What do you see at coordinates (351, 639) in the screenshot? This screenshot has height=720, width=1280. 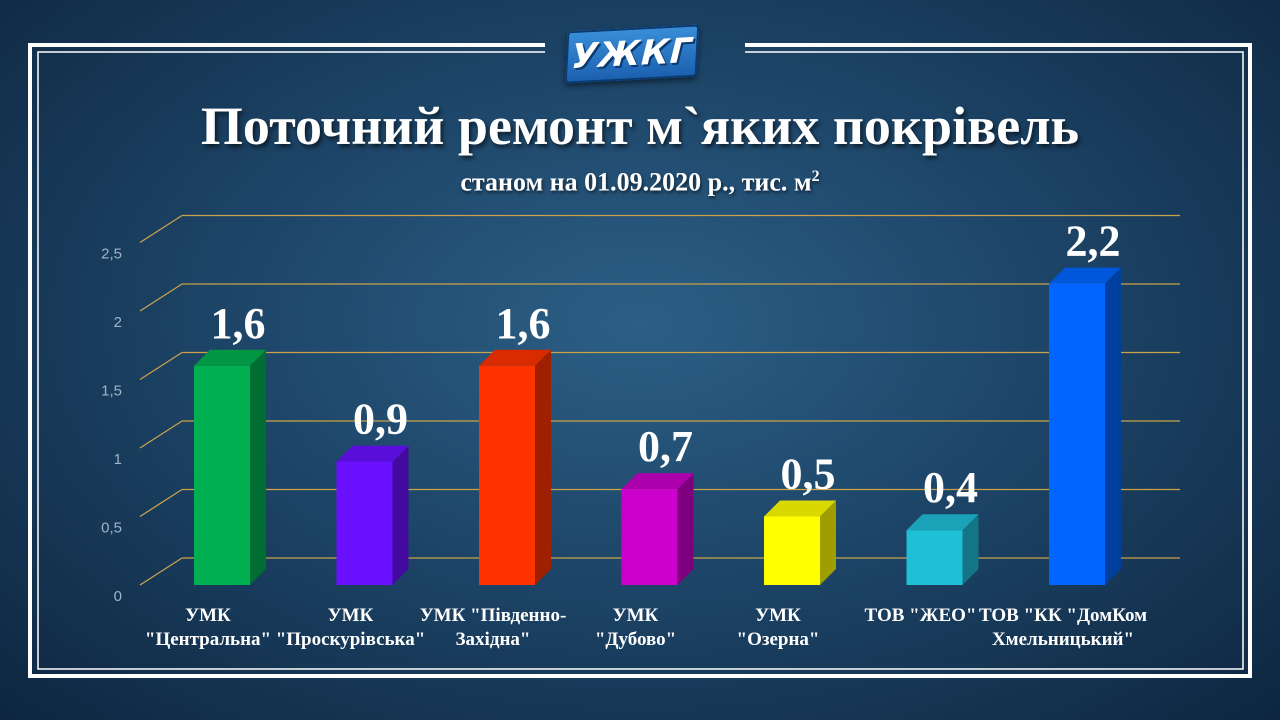 I see `x-category-label: "Проскурівська"` at bounding box center [351, 639].